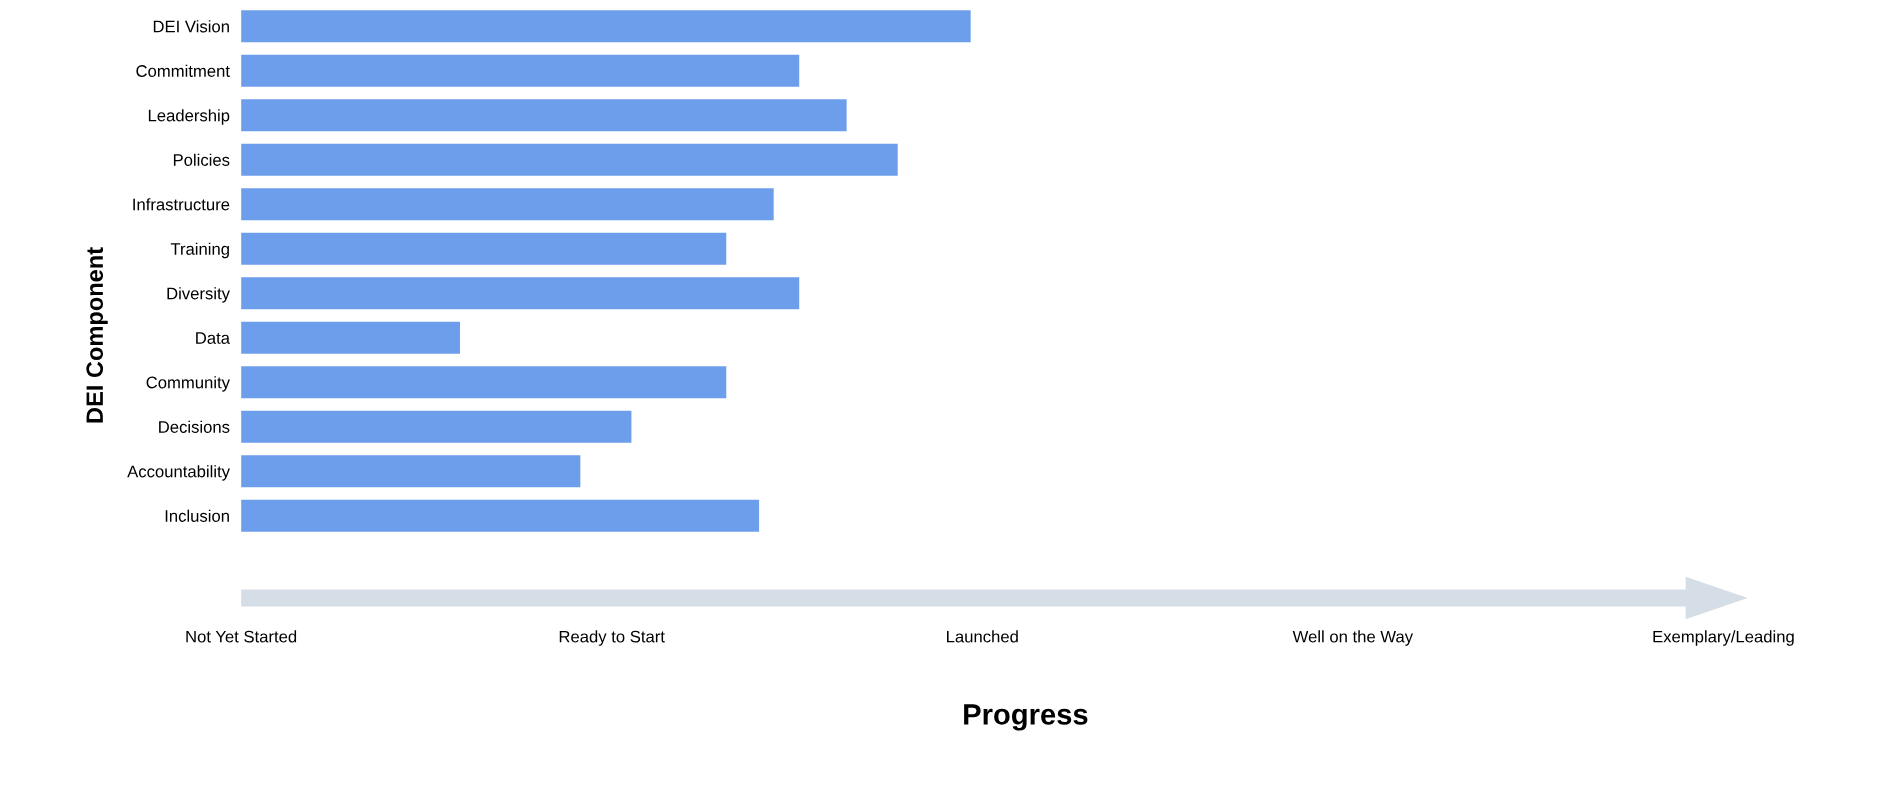 The width and height of the screenshot is (1891, 794). What do you see at coordinates (189, 117) in the screenshot?
I see `y-tick-label: Leadership` at bounding box center [189, 117].